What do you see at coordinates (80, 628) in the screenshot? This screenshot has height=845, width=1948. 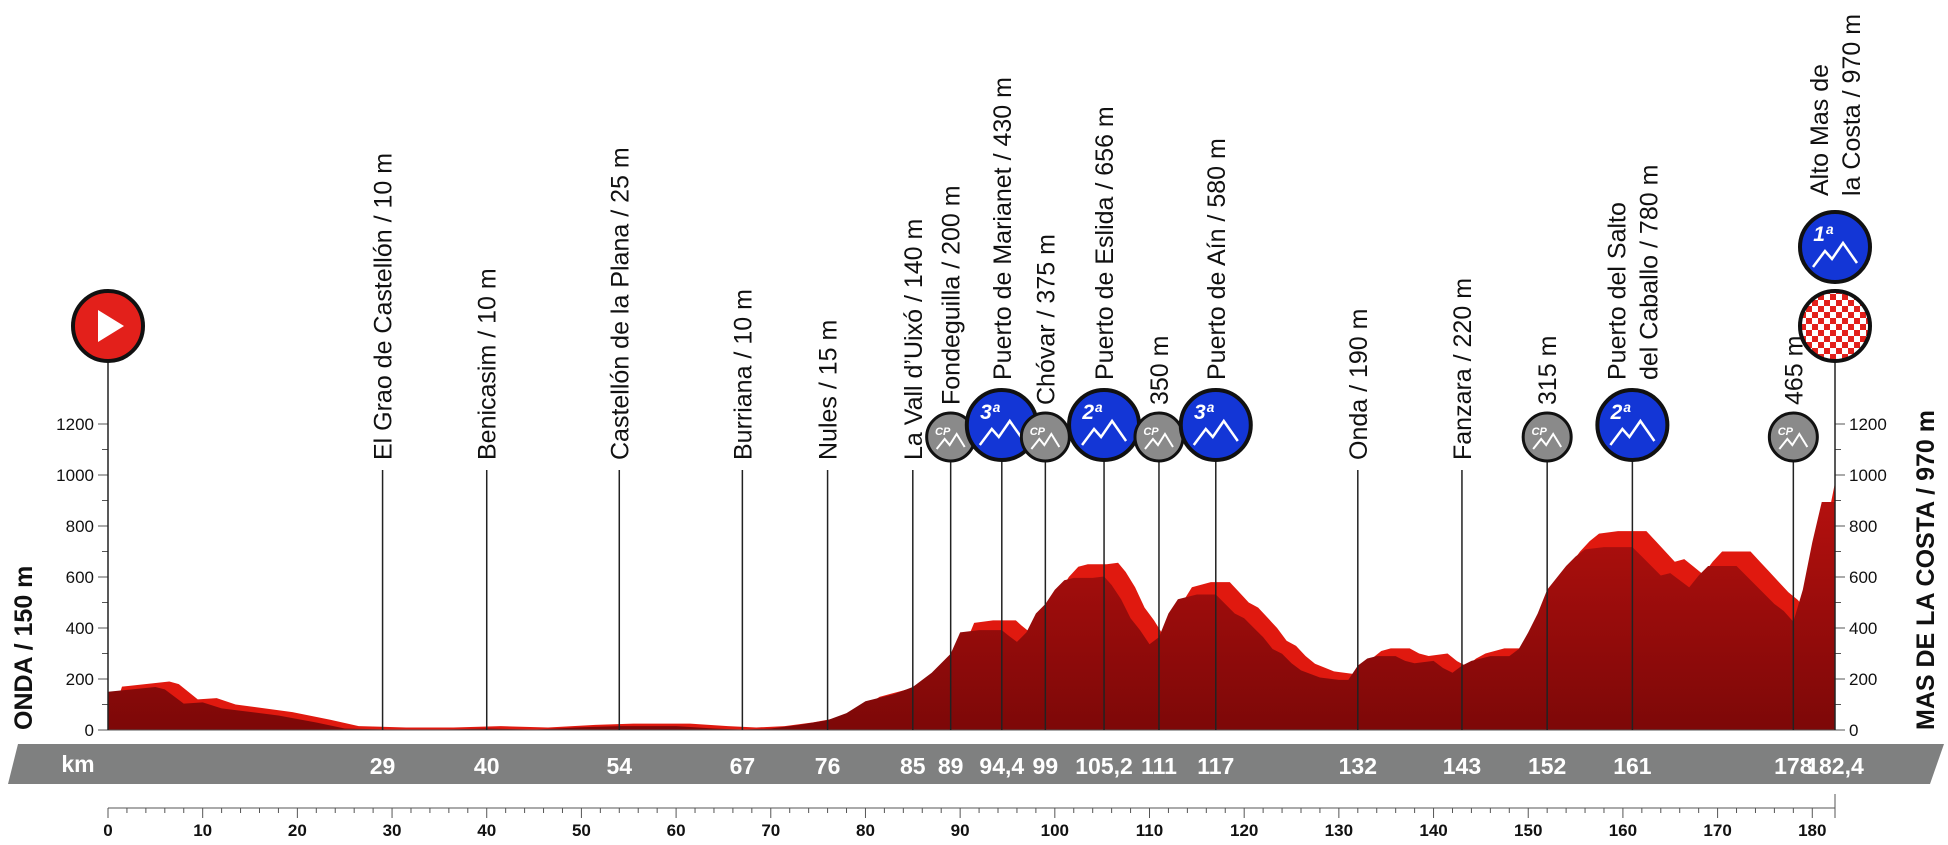 I see `y-tick-label-left: 400` at bounding box center [80, 628].